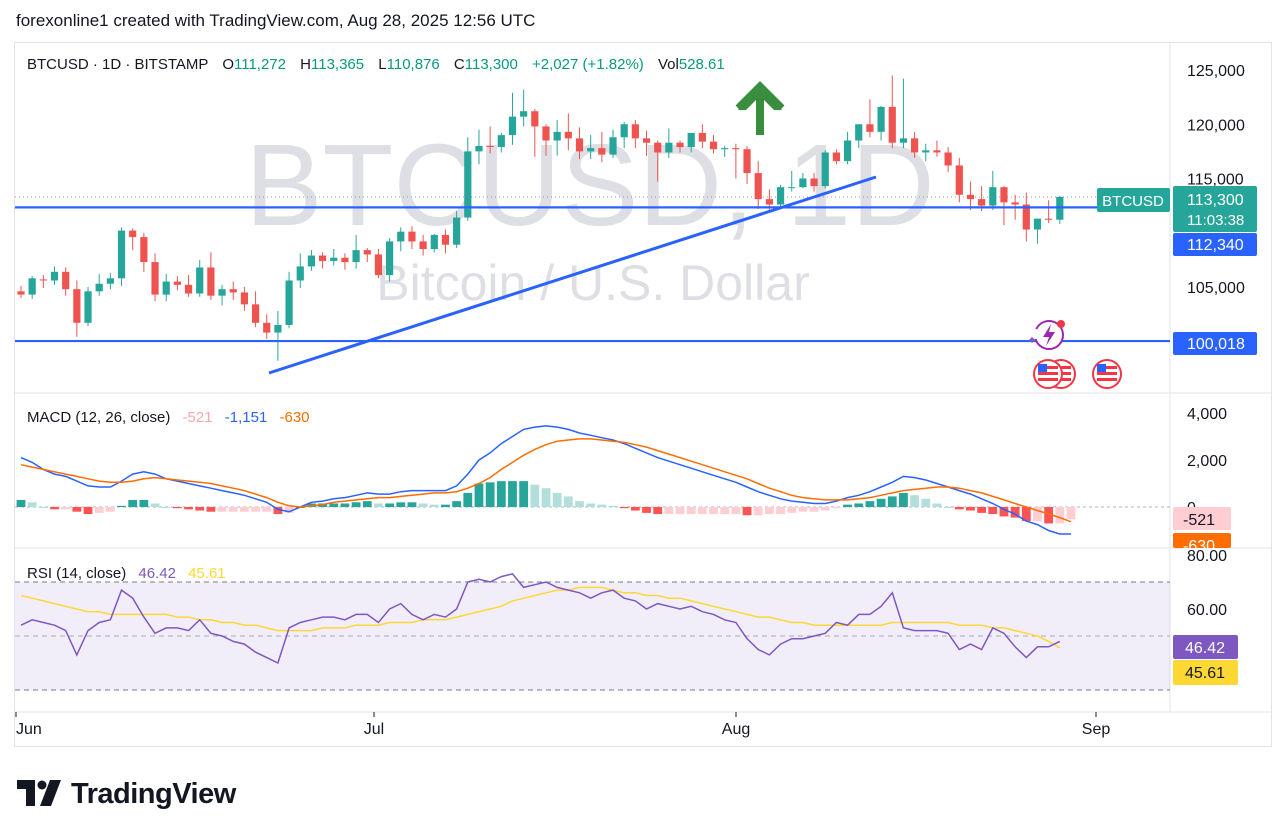 This screenshot has width=1286, height=838. Describe the element at coordinates (98, 417) in the screenshot. I see `macd-legend-label: MACD (12, 26, close)` at that location.